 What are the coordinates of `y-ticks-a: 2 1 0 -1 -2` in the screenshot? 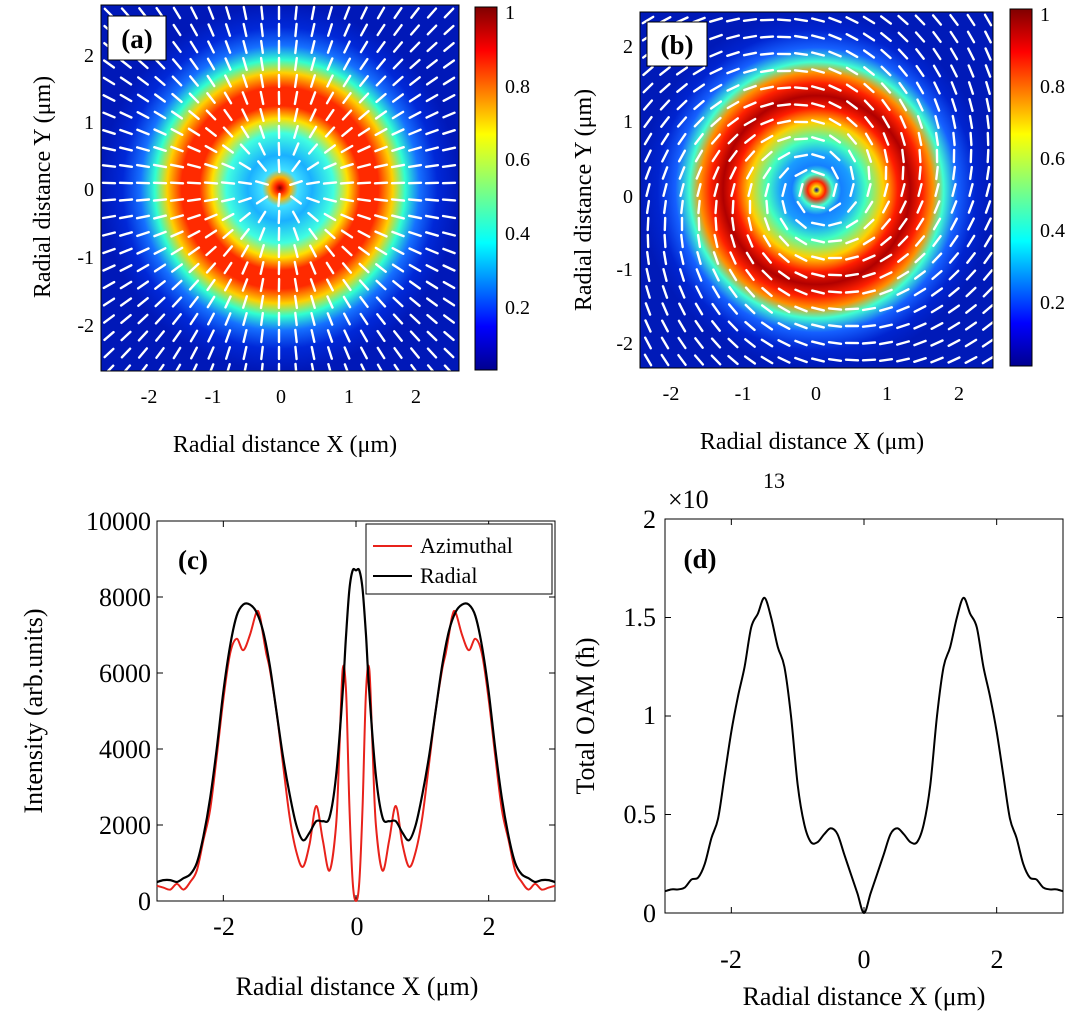 It's located at (85, 191).